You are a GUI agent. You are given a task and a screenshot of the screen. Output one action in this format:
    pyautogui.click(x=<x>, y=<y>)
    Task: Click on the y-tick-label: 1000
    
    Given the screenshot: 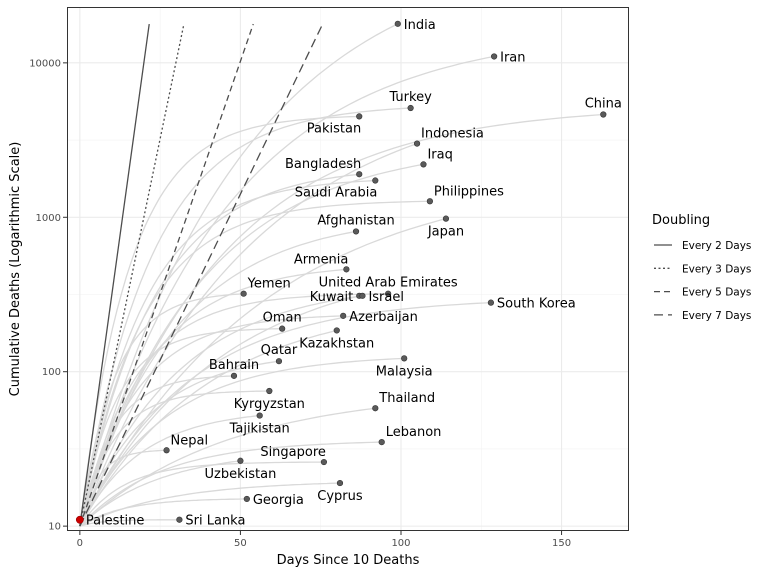 What is the action you would take?
    pyautogui.click(x=48, y=218)
    